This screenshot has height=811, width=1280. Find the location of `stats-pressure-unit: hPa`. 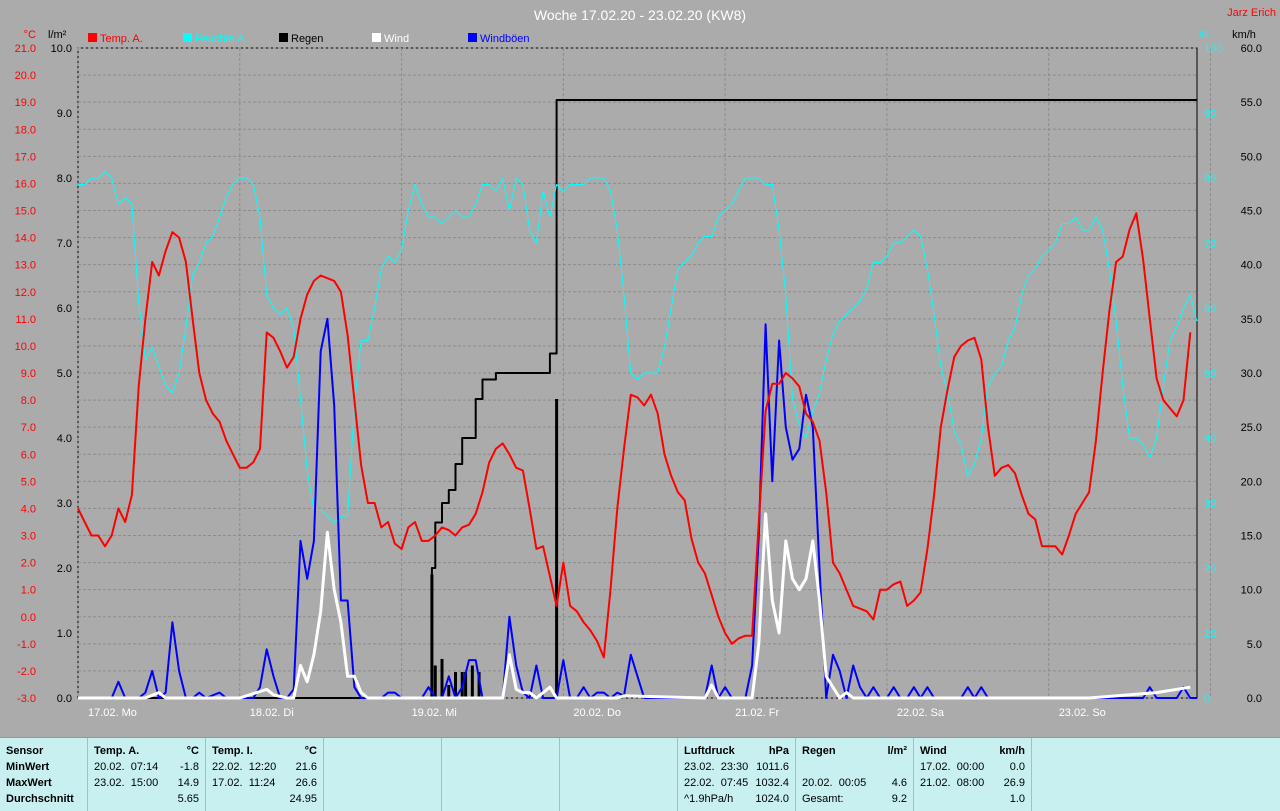

stats-pressure-unit: hPa is located at coordinates (778, 751).